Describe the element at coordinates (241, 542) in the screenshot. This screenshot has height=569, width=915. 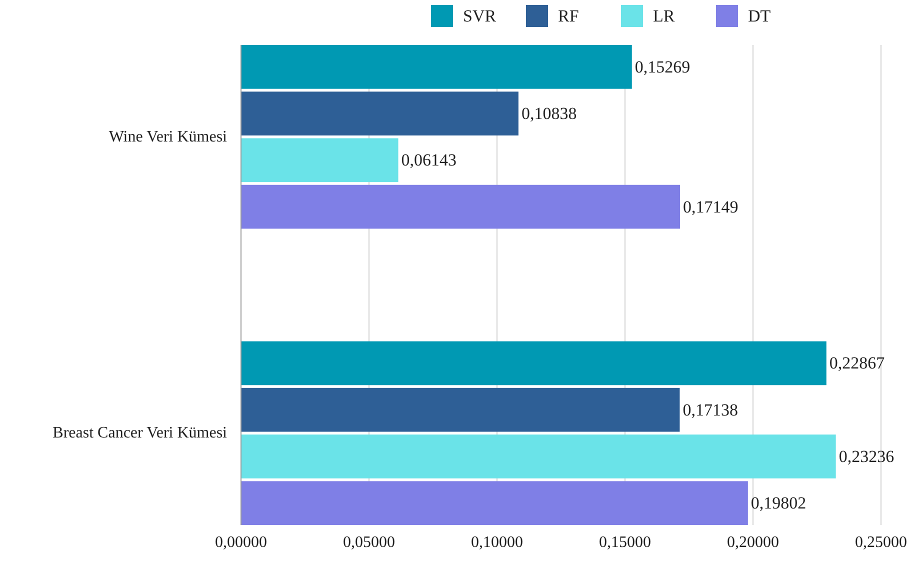
I see `x-tick-label: 0,00000` at that location.